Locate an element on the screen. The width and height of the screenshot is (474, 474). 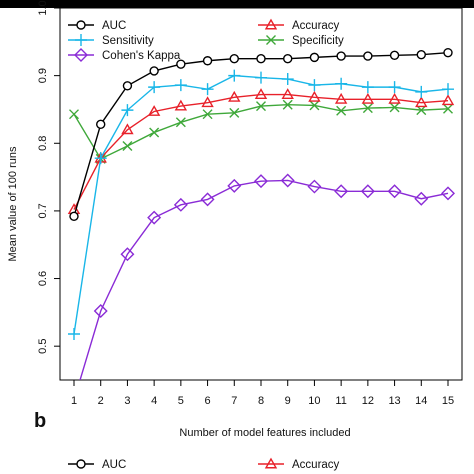
y-tick-label: 0.8 is located at coordinates (43, 143).